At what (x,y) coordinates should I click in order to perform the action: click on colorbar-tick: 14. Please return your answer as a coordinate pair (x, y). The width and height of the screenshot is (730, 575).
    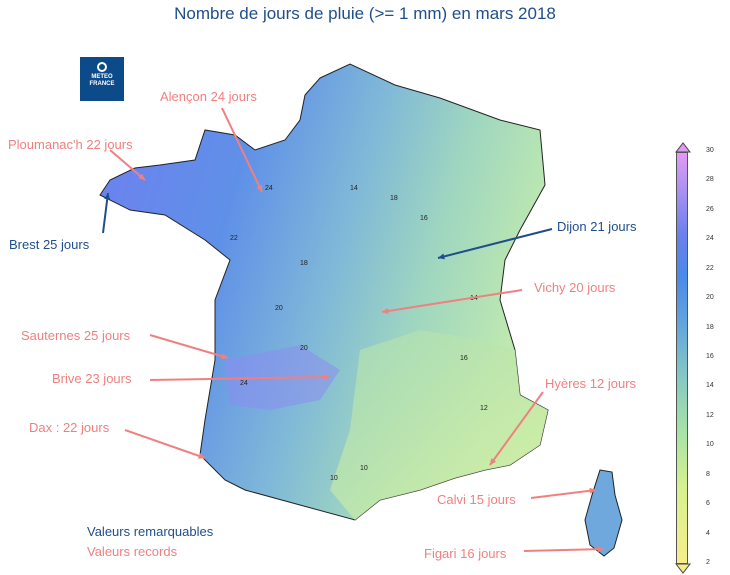
    Looking at the image, I should click on (710, 386).